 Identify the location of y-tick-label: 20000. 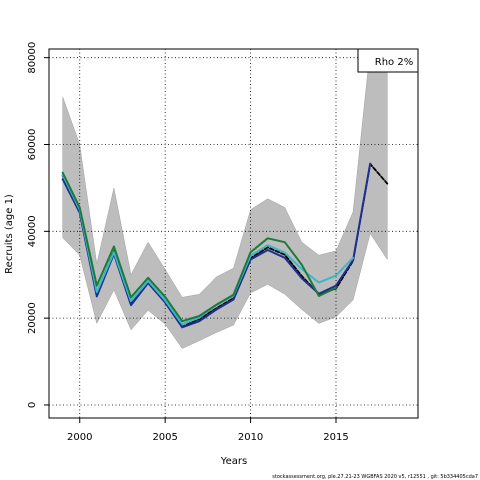
(32, 318).